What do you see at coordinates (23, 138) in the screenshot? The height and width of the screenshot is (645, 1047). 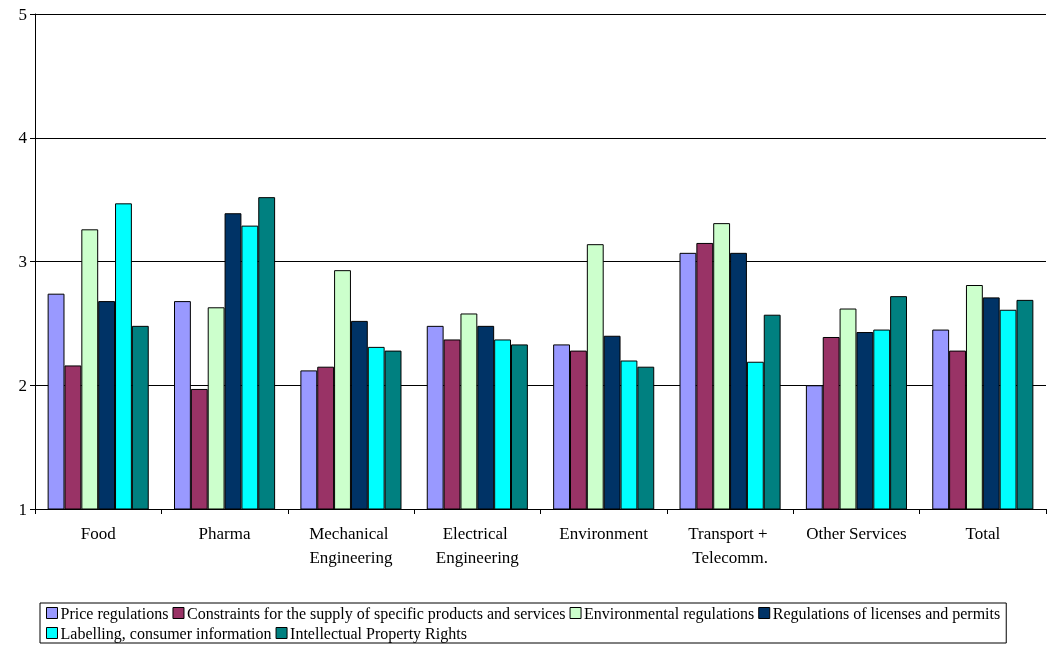 I see `y-tick-label: 4` at bounding box center [23, 138].